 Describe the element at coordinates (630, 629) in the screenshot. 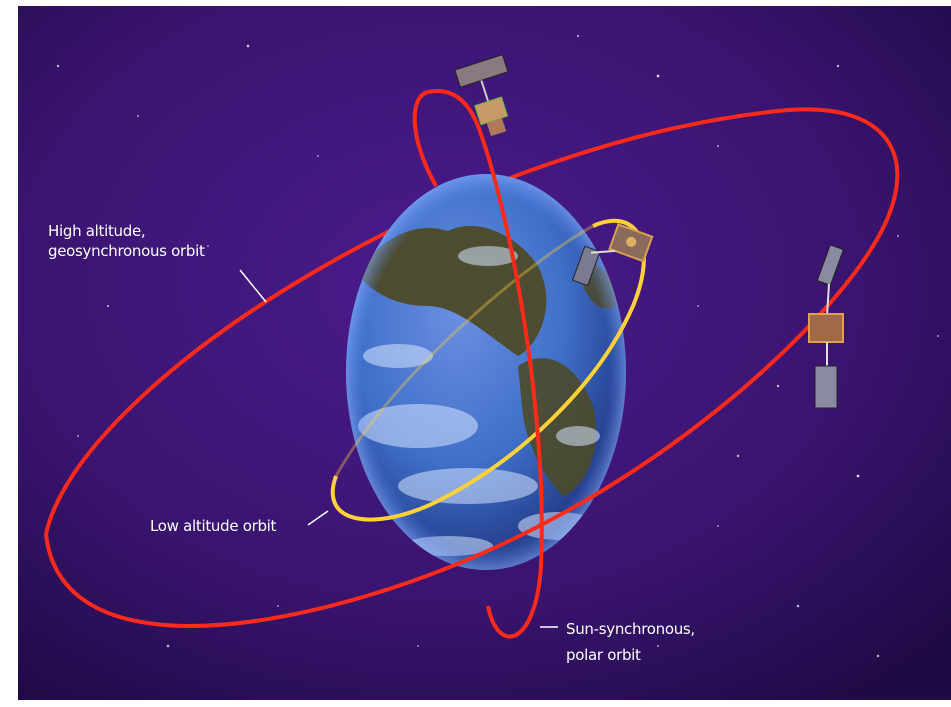

I see `label-sun-line1: Sun-synchronous,` at that location.